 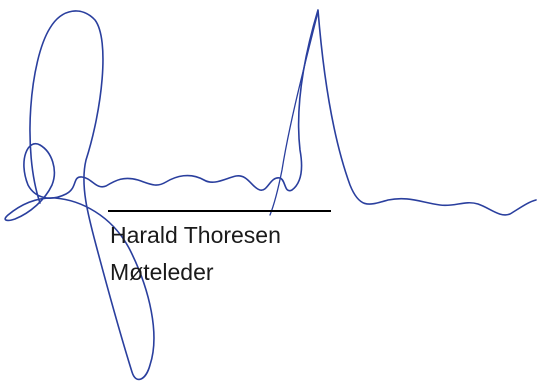 What do you see at coordinates (219, 211) in the screenshot?
I see `signature-rule` at bounding box center [219, 211].